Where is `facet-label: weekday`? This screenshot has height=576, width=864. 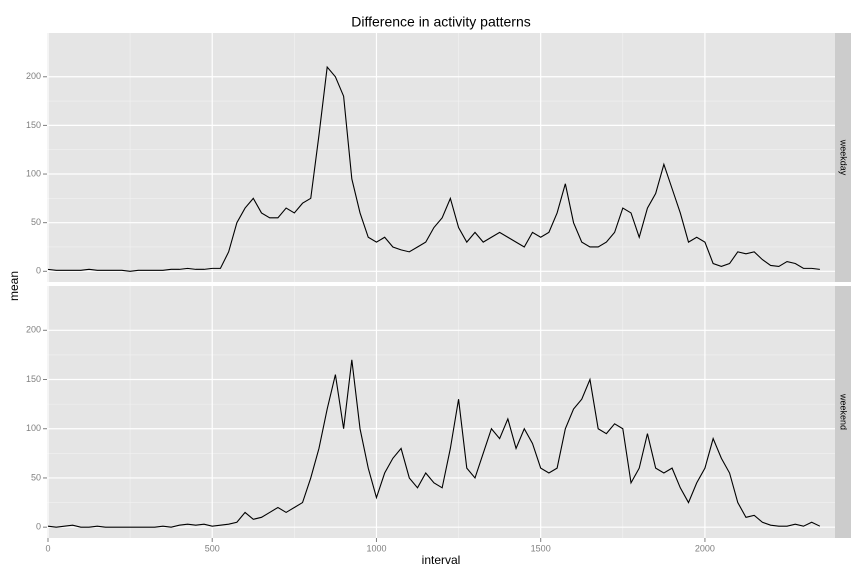 facet-label: weekday is located at coordinates (844, 157).